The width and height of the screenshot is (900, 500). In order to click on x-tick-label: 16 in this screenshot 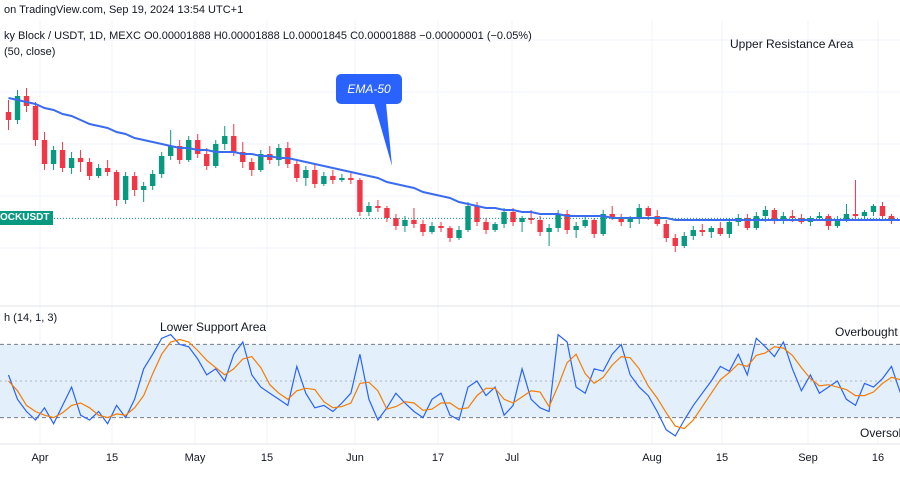, I will do `click(878, 458)`.